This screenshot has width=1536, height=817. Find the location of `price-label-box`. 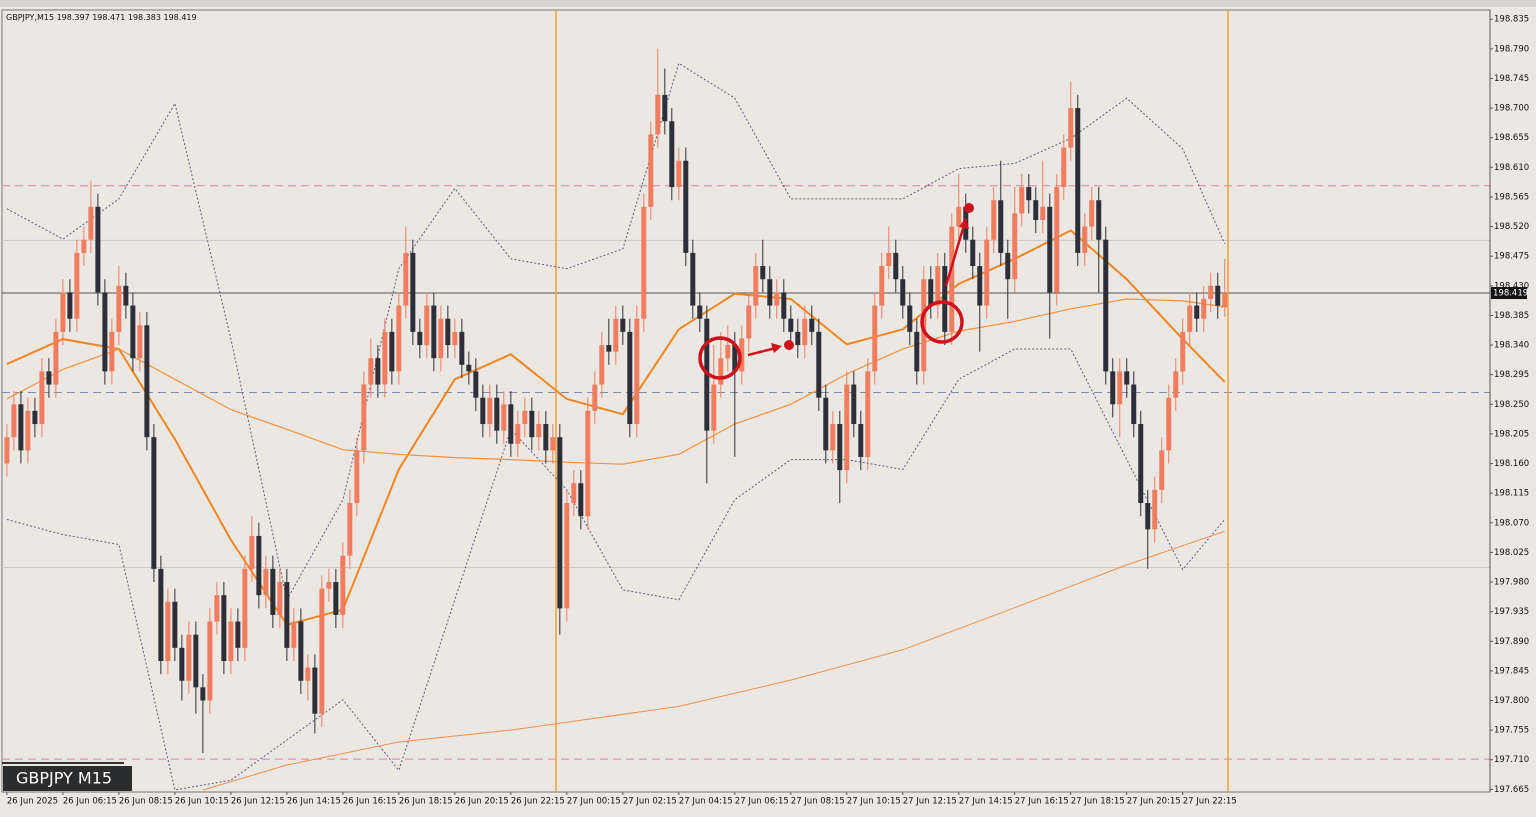

price-label-box is located at coordinates (1509, 293).